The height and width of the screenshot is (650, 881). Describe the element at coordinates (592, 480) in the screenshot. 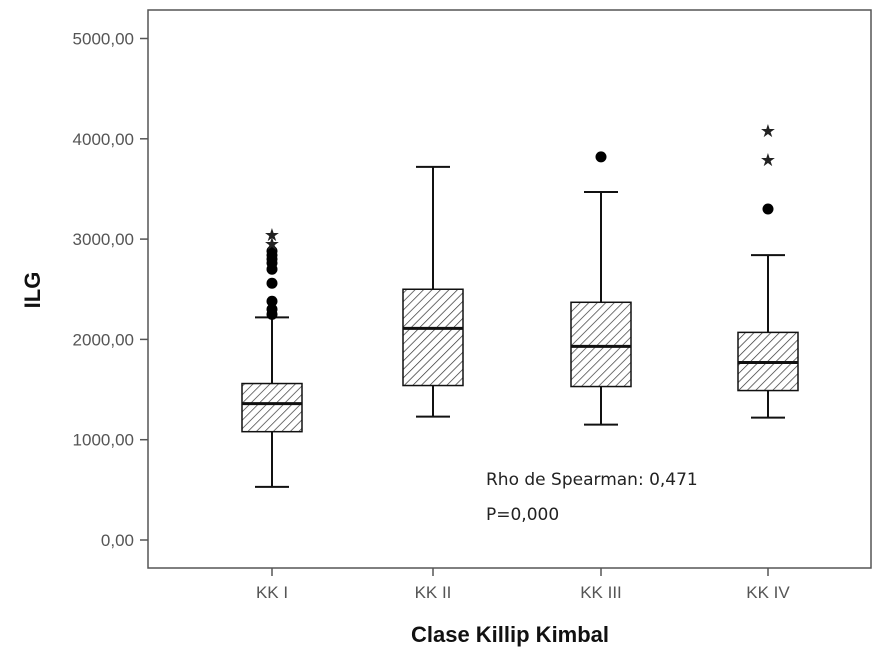

I see `annotation-rho: Rho de Spearman: 0,471` at that location.